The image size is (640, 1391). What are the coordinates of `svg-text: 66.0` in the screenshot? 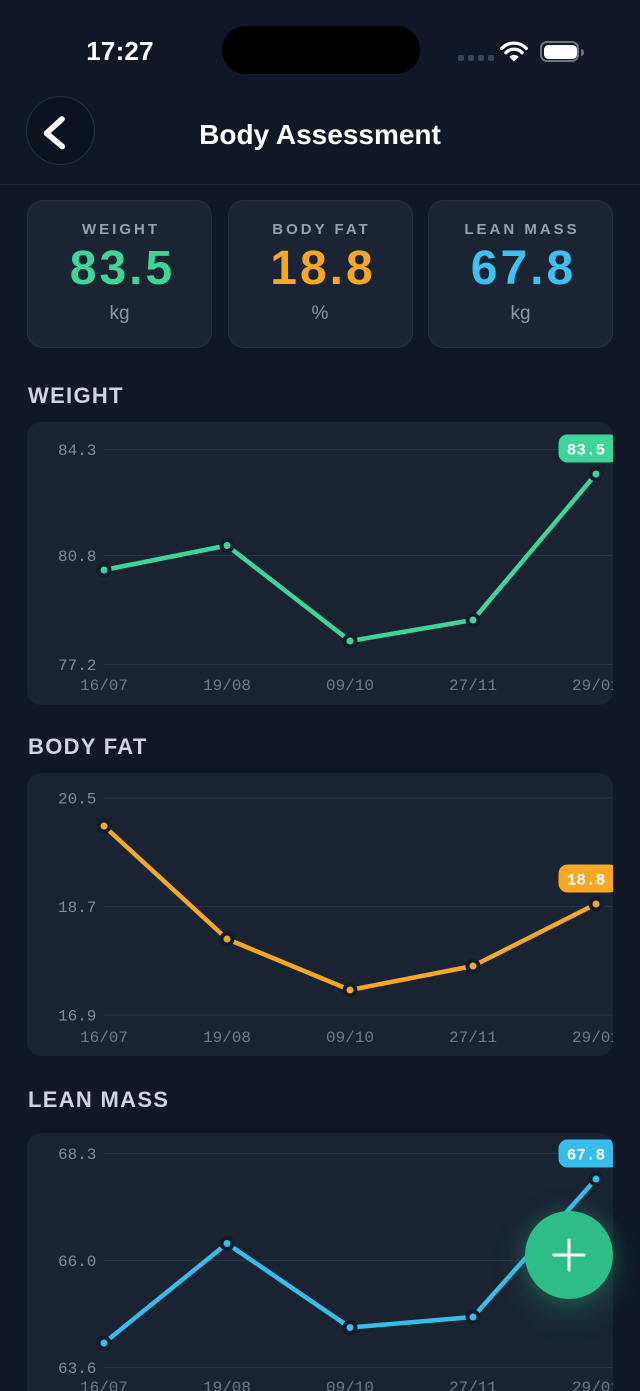 It's located at (77, 1262).